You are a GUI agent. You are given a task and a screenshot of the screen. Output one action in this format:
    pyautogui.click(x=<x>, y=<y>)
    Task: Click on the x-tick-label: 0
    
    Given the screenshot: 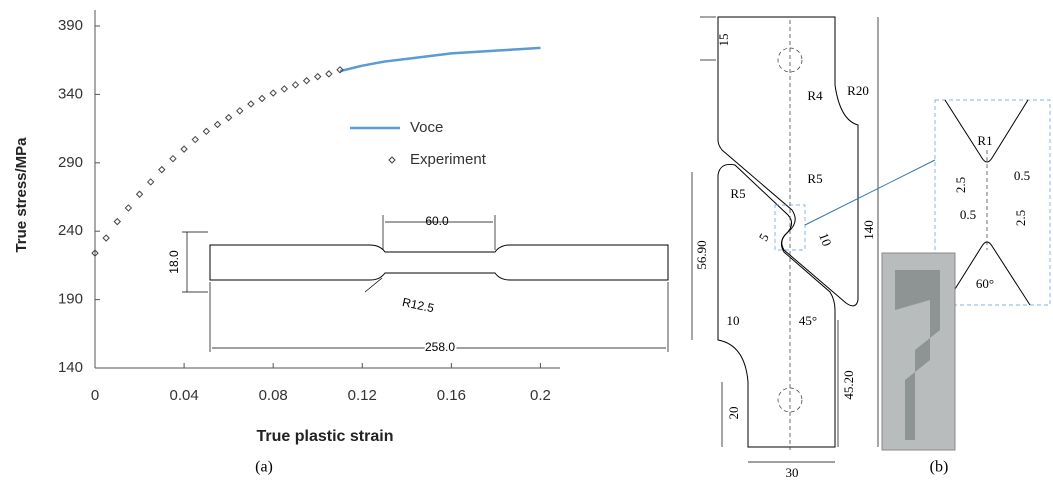 What is the action you would take?
    pyautogui.click(x=95, y=395)
    